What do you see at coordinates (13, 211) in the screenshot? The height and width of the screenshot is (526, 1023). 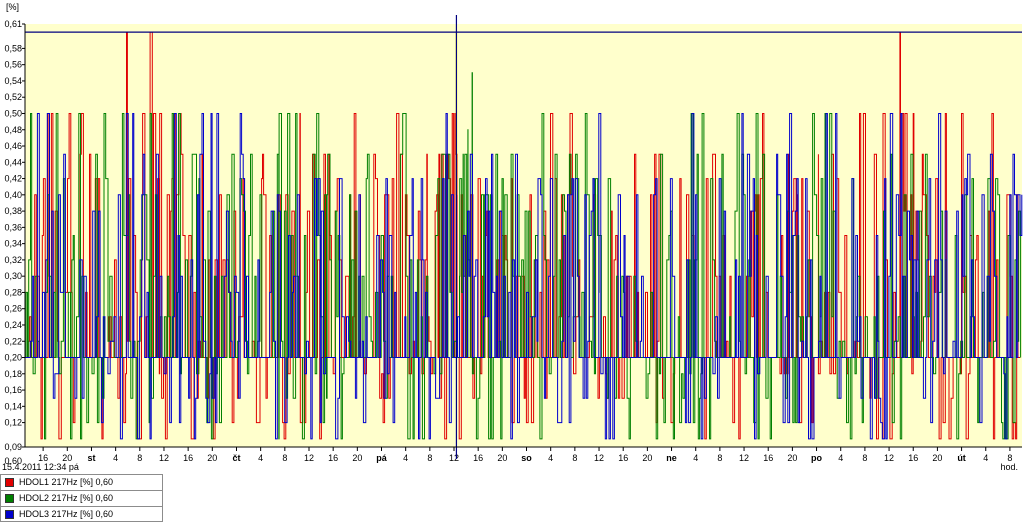 I see `y-tick-label: 0,38` at bounding box center [13, 211].